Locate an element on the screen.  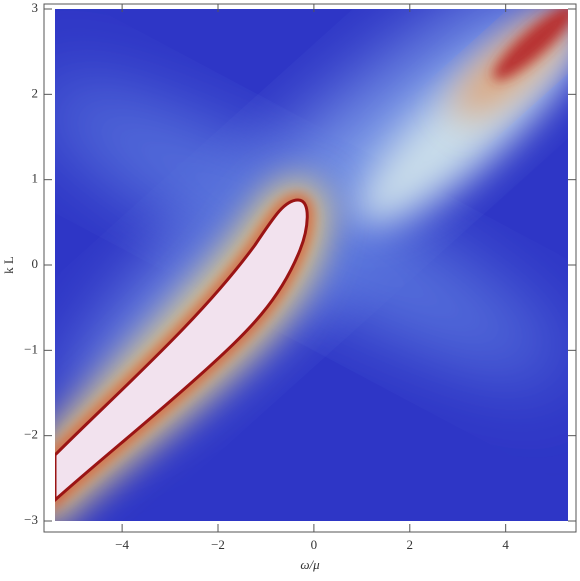
x-tick-label: 4 is located at coordinates (505, 544).